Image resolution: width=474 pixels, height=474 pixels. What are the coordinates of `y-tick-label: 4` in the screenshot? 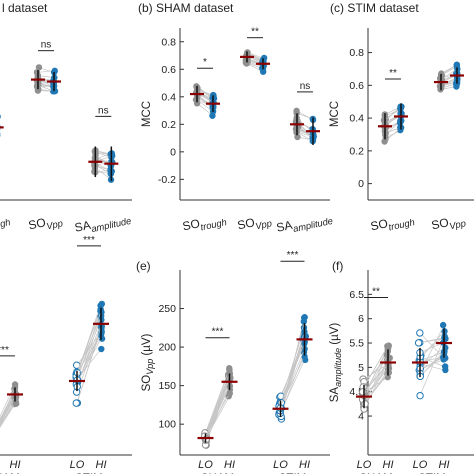 It's located at (361, 417).